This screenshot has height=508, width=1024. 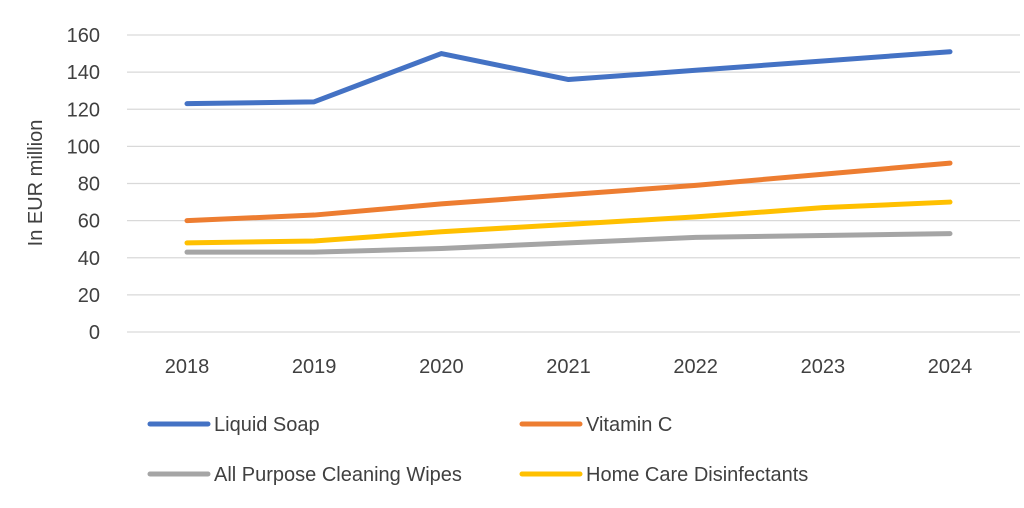 I want to click on x-tick-label: 2021, so click(x=568, y=367).